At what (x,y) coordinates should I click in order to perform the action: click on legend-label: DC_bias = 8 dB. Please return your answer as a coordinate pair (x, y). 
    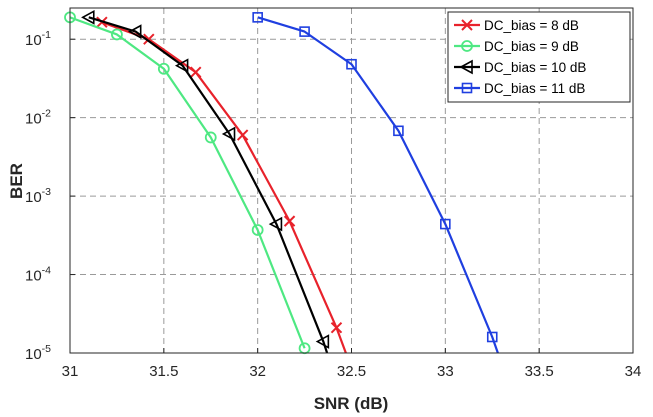
    Looking at the image, I should click on (531, 25).